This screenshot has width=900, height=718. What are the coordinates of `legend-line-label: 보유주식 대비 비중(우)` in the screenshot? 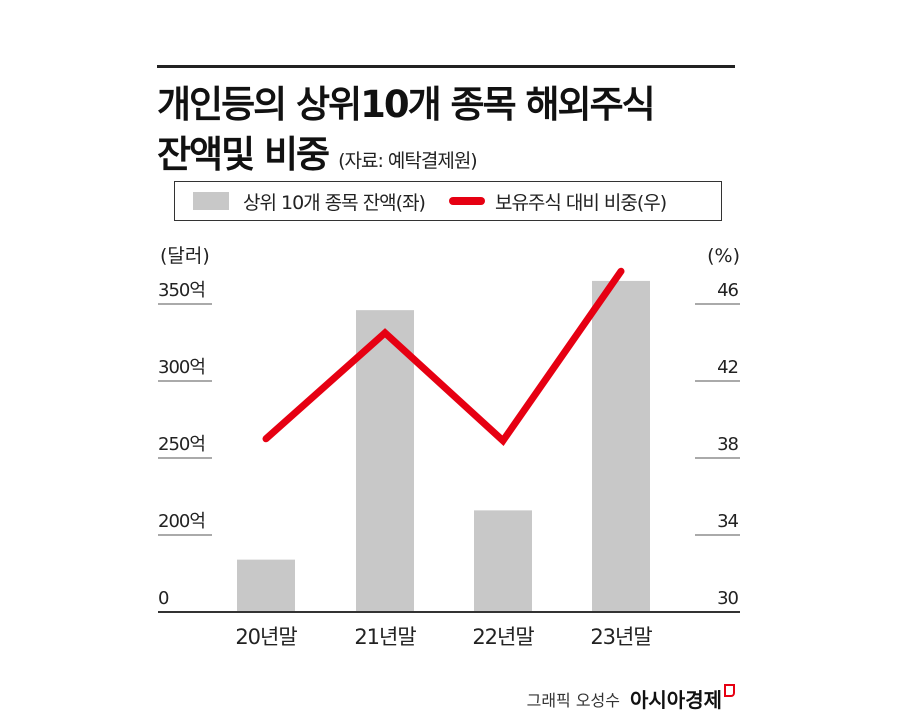 It's located at (580, 202).